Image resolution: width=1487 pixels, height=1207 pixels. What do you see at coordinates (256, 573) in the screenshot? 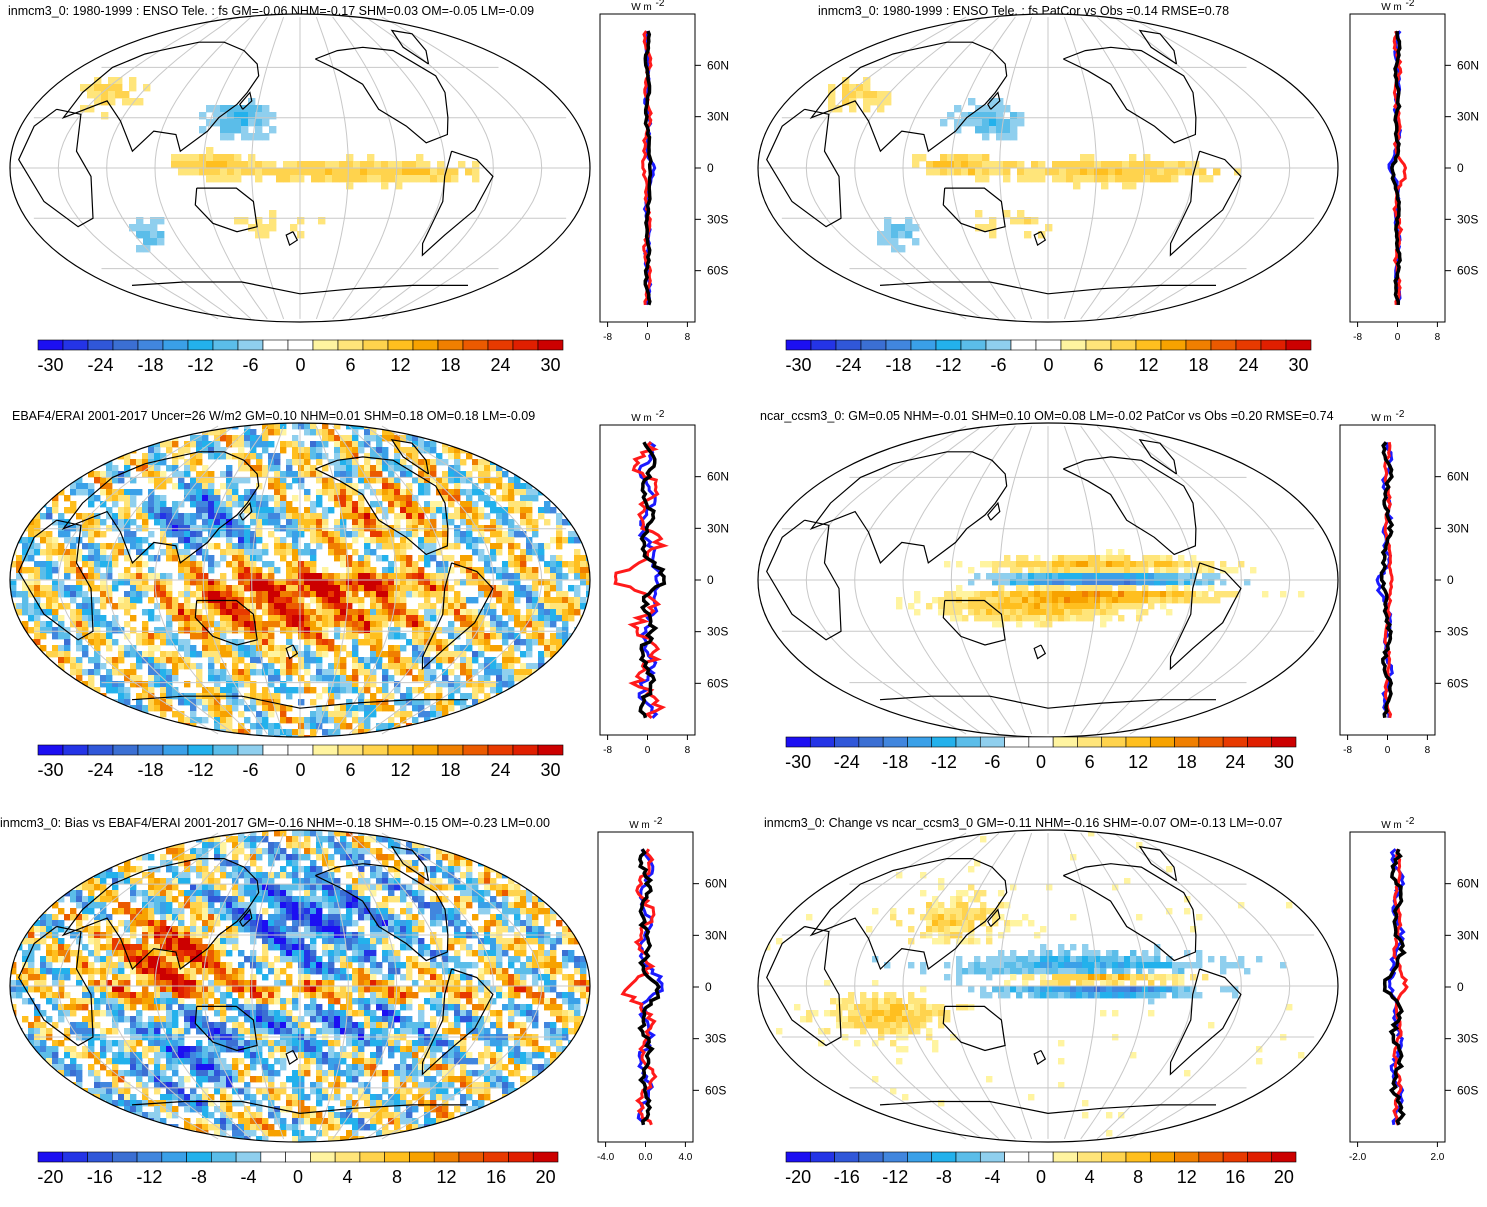
I see `coastlines` at bounding box center [256, 573].